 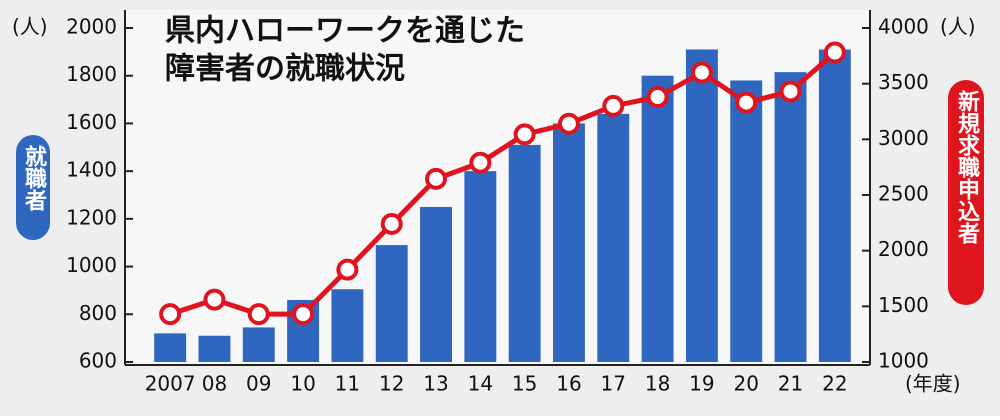 What do you see at coordinates (701, 384) in the screenshot?
I see `x-tick-label: 19` at bounding box center [701, 384].